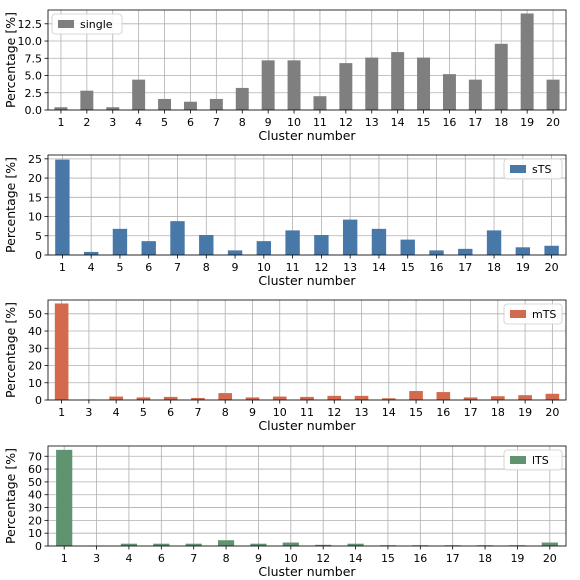 The height and width of the screenshot is (580, 580). What do you see at coordinates (242, 122) in the screenshot?
I see `x-tick-label: 8` at bounding box center [242, 122].